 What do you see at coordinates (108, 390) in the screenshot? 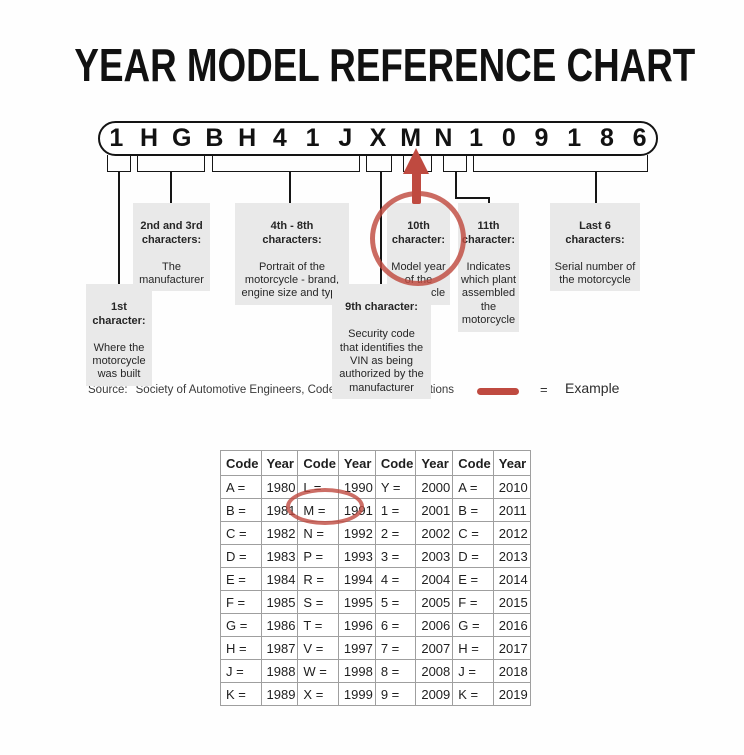
I see `source-label: Source:` at bounding box center [108, 390].